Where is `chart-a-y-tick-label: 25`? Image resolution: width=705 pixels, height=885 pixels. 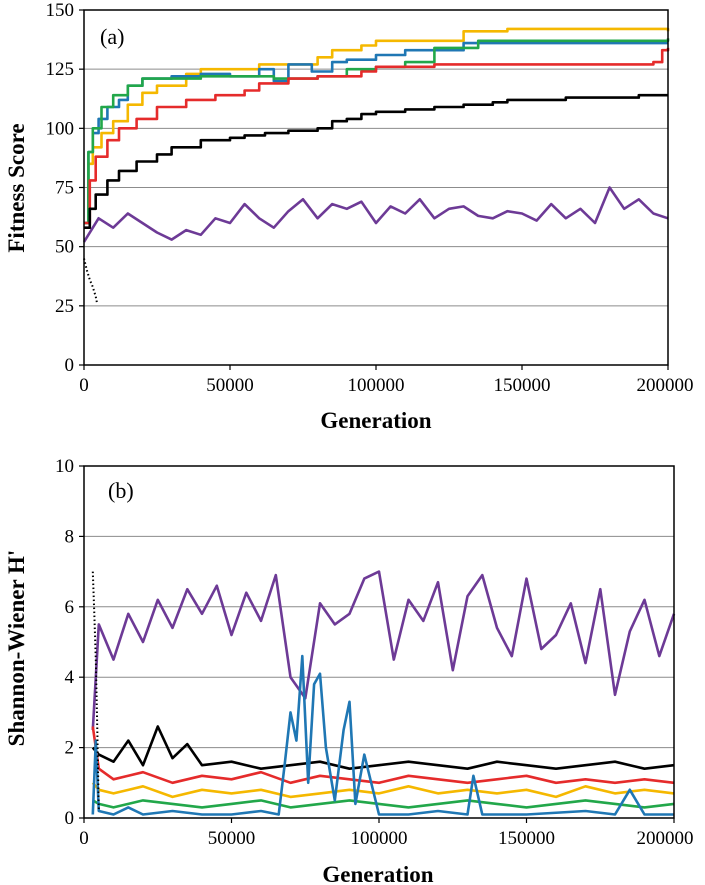 chart-a-y-tick-label: 25 is located at coordinates (64, 306).